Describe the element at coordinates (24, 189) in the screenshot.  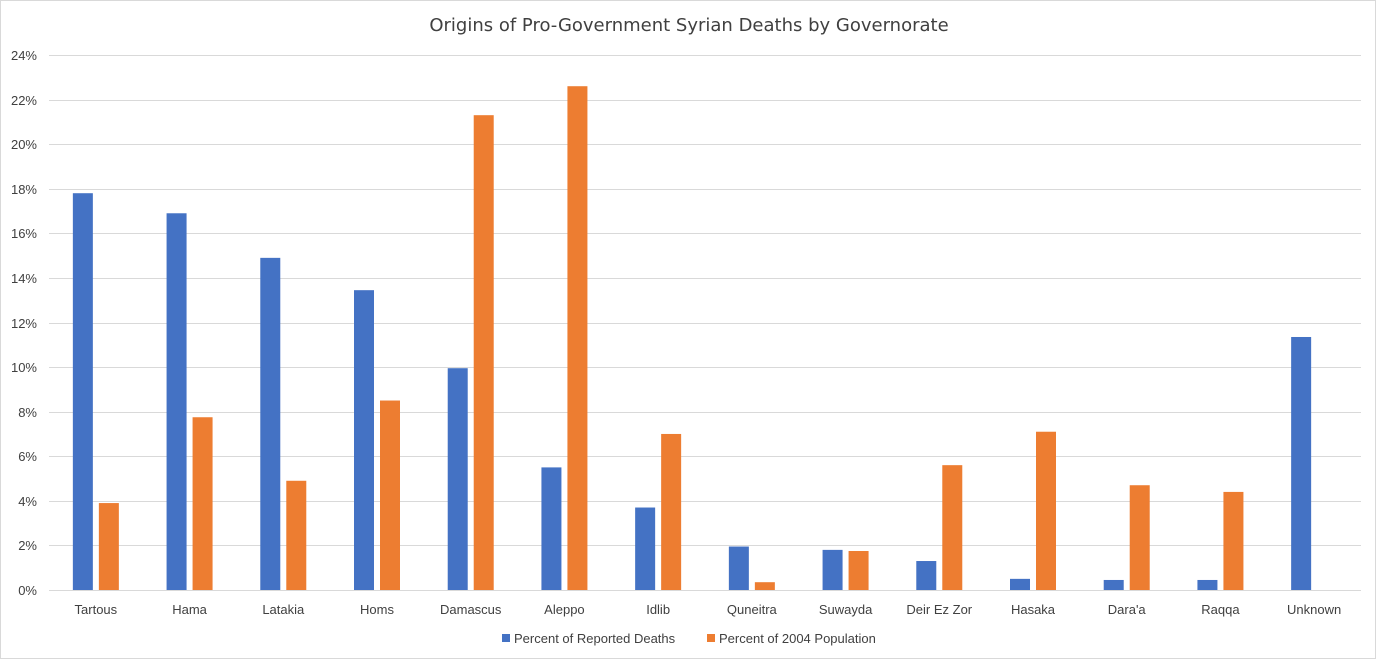
I see `y-tick-label: 18%` at that location.